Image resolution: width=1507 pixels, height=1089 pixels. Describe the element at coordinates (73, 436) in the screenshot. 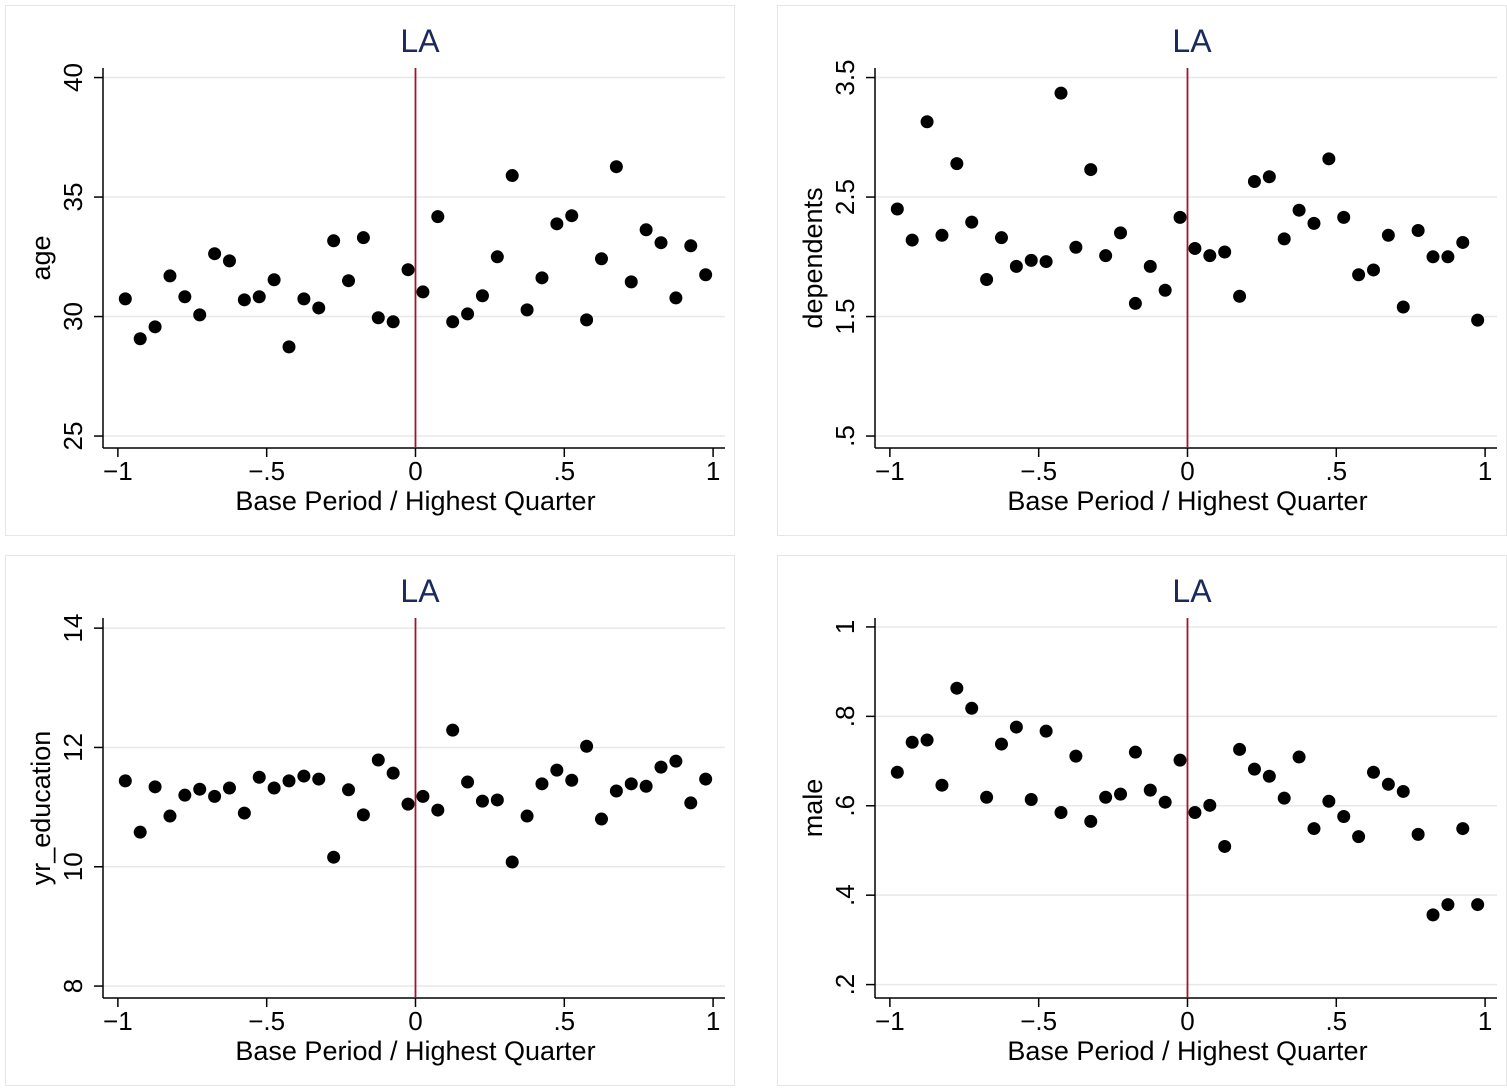

I see `y-tick-label: 25` at that location.